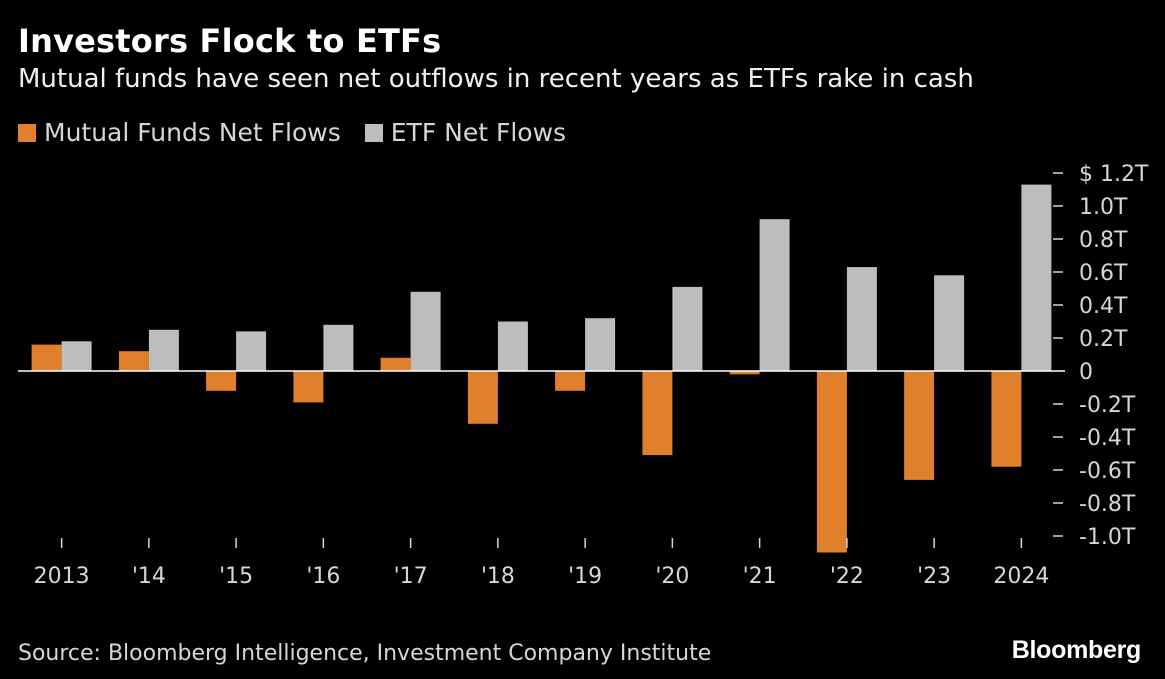 This screenshot has height=679, width=1165. I want to click on x-tick-label-9: '22, so click(847, 576).